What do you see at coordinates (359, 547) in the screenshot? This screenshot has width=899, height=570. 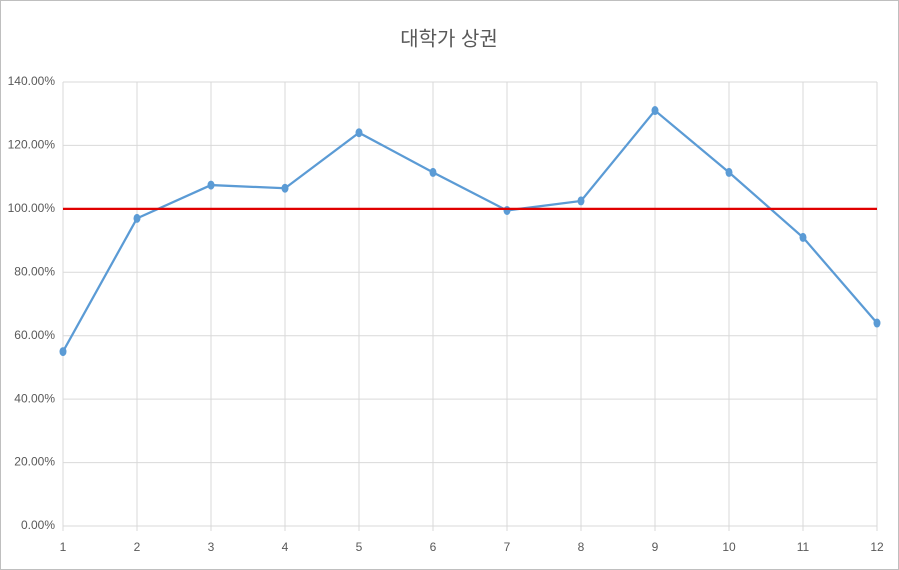 I see `x-tick-label: 5` at bounding box center [359, 547].